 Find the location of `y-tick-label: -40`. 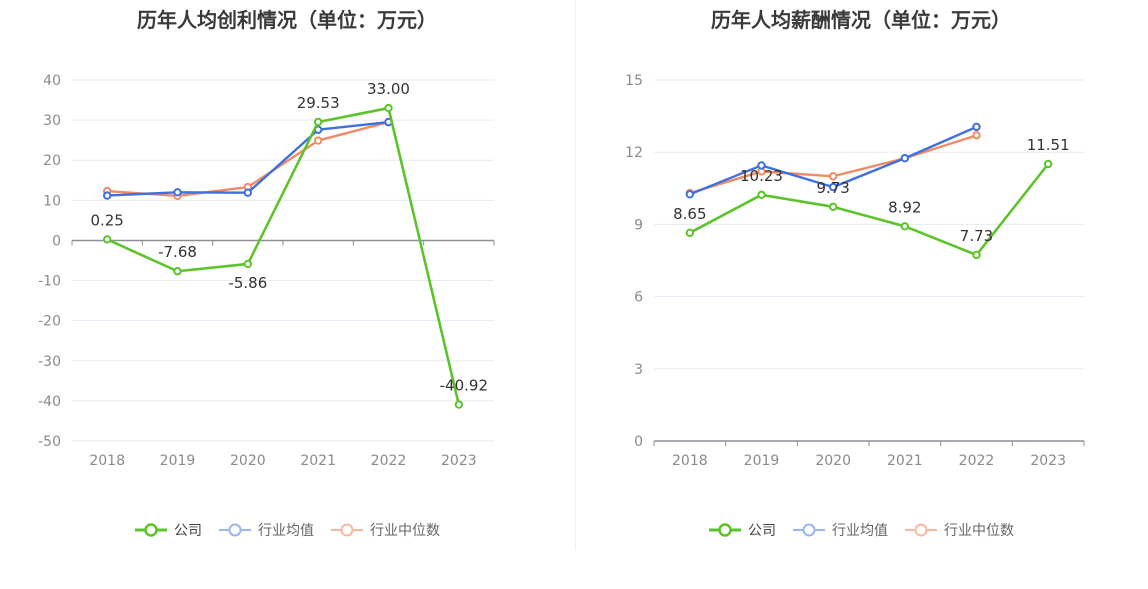

y-tick-label: -40 is located at coordinates (49, 402).